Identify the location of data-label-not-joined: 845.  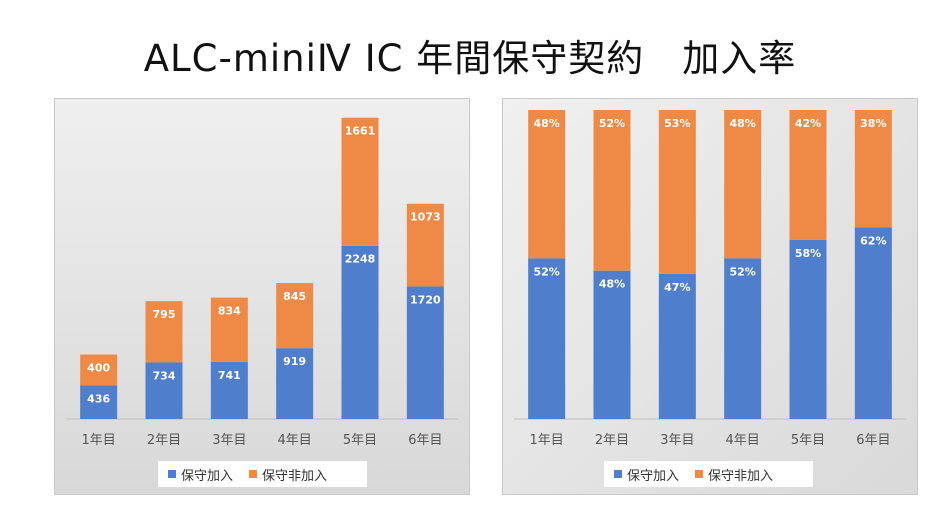
(294, 296).